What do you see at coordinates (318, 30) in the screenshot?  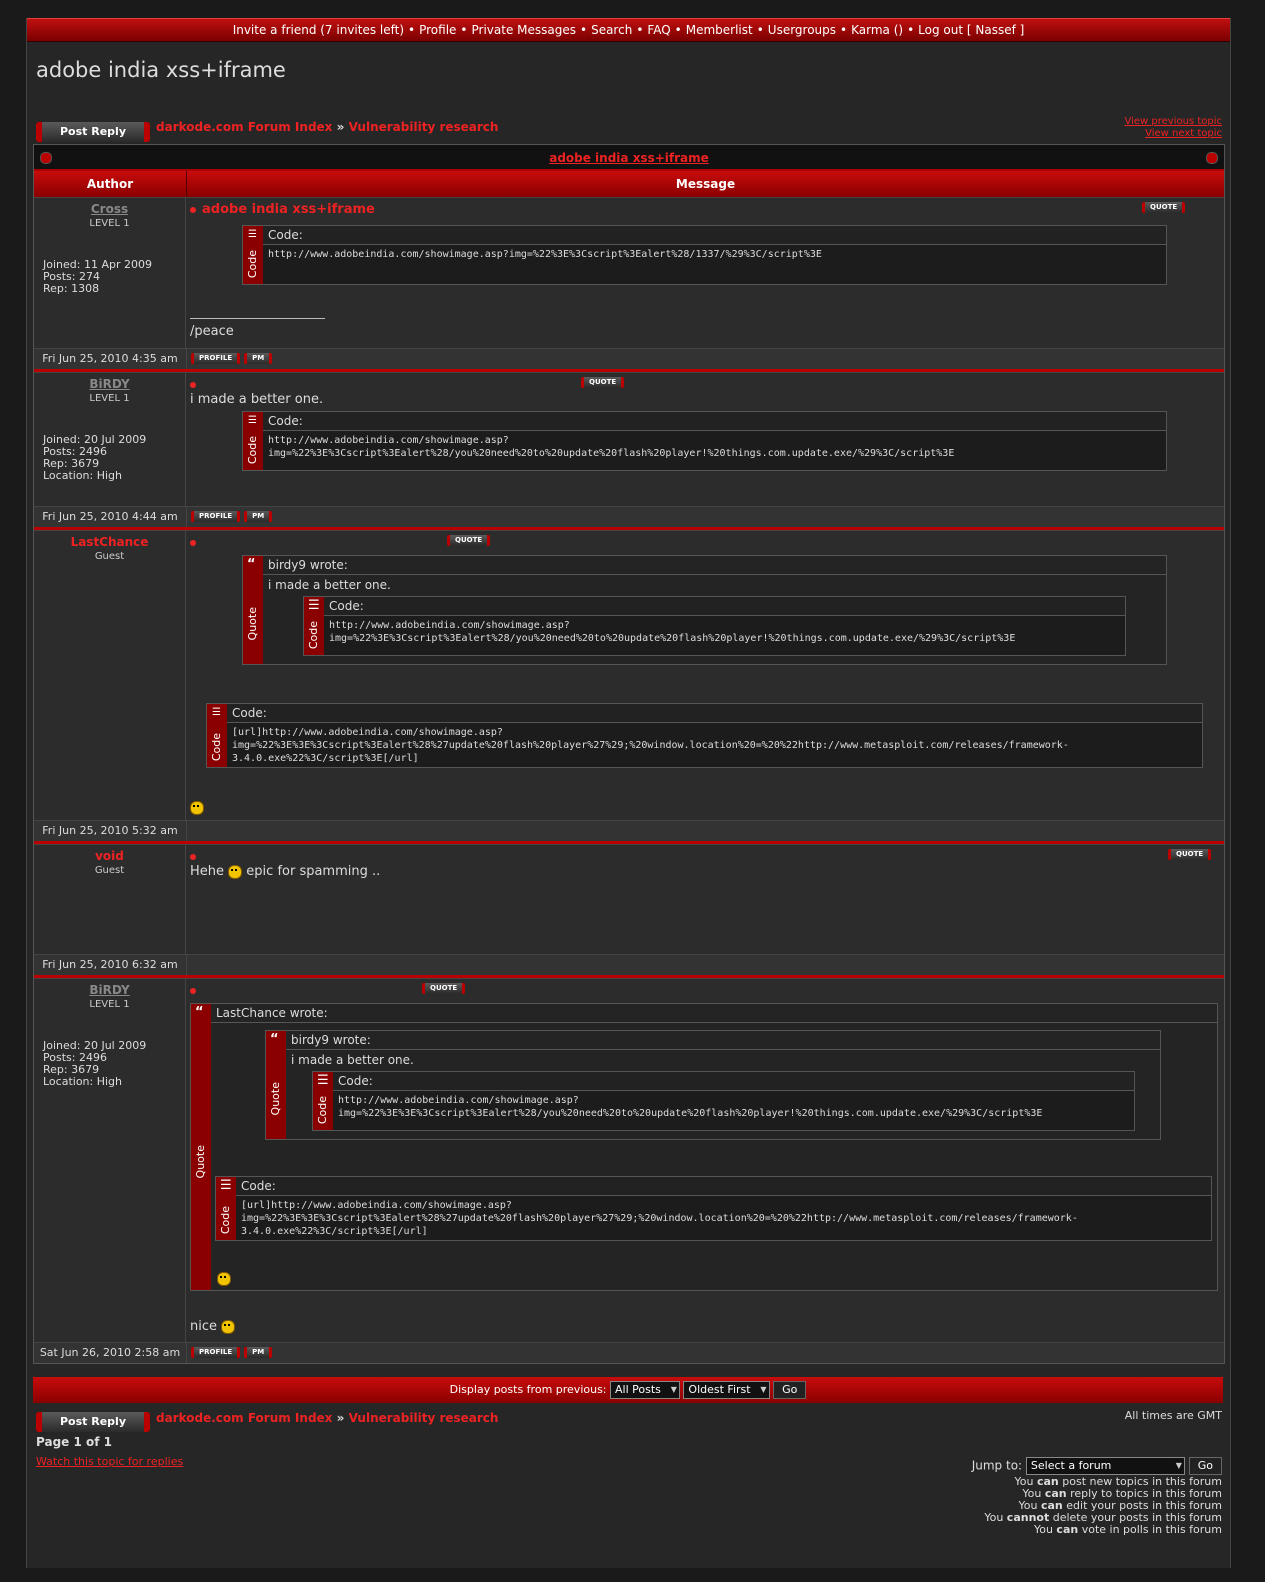 I see `nav-invite: Invite a friend (7 invites left)` at bounding box center [318, 30].